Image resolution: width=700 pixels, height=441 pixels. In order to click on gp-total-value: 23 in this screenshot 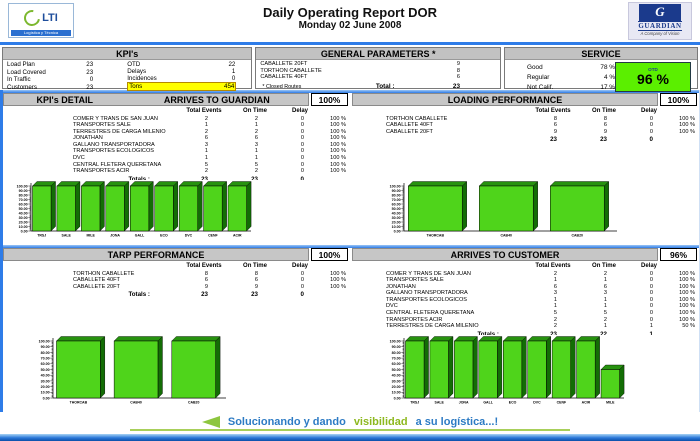, I will do `click(456, 86)`.